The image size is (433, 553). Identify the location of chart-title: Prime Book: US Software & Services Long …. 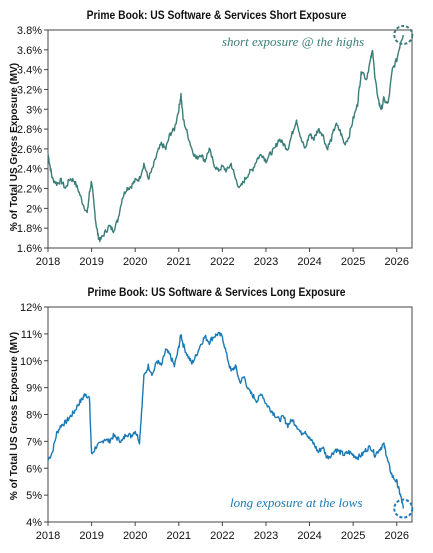
(216, 292).